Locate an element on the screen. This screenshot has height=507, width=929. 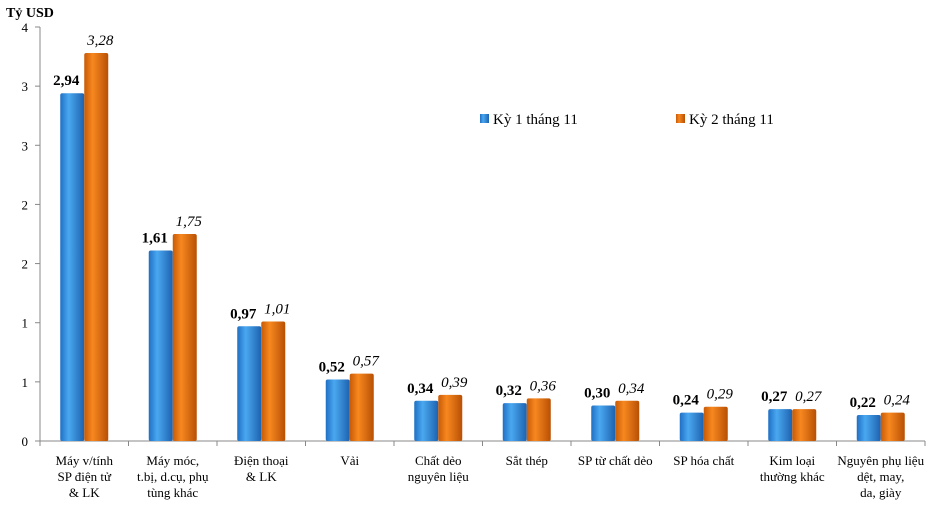
x-tick-label: t.bị, d.cụ, phụ is located at coordinates (173, 476).